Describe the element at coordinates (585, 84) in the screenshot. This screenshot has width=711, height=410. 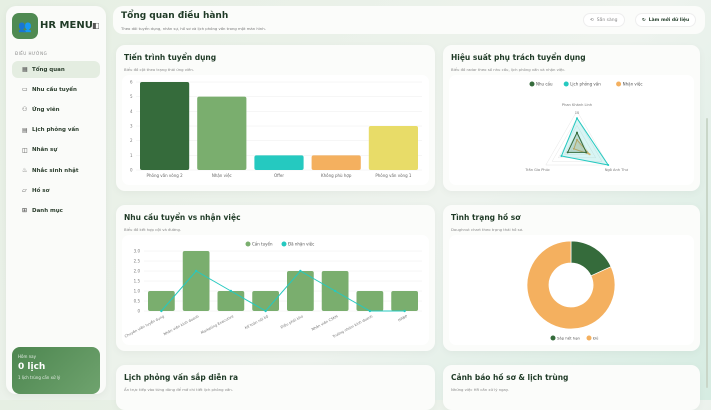
I see `legend-label: Lịch phỏng vấn` at that location.